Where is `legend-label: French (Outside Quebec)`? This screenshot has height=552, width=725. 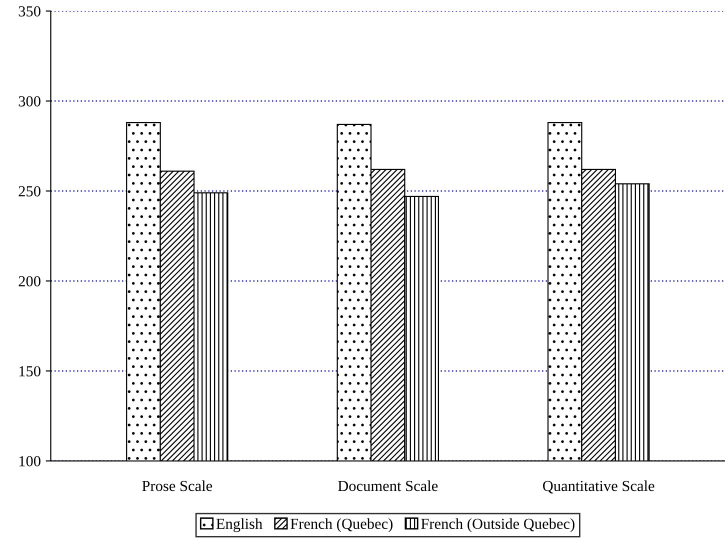
legend-label: French (Outside Quebec) is located at coordinates (497, 525).